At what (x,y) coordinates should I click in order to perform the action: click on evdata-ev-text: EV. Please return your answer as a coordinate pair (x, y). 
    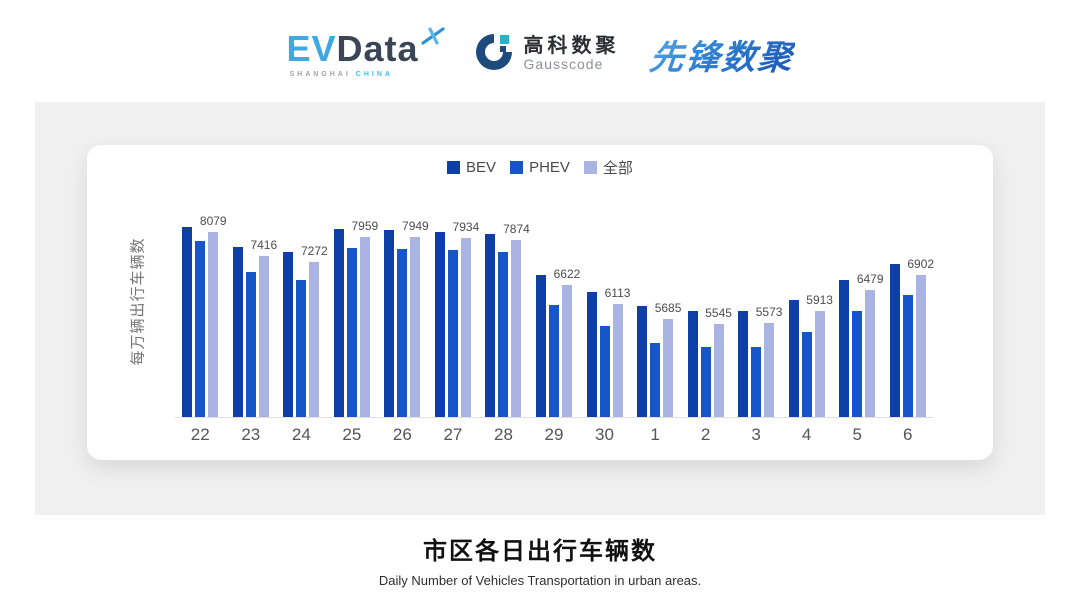
    Looking at the image, I should click on (311, 48).